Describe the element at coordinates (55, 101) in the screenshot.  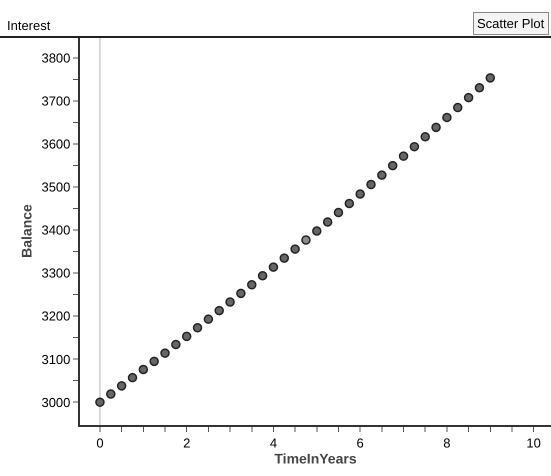
I see `y-tick-label: 3700` at that location.